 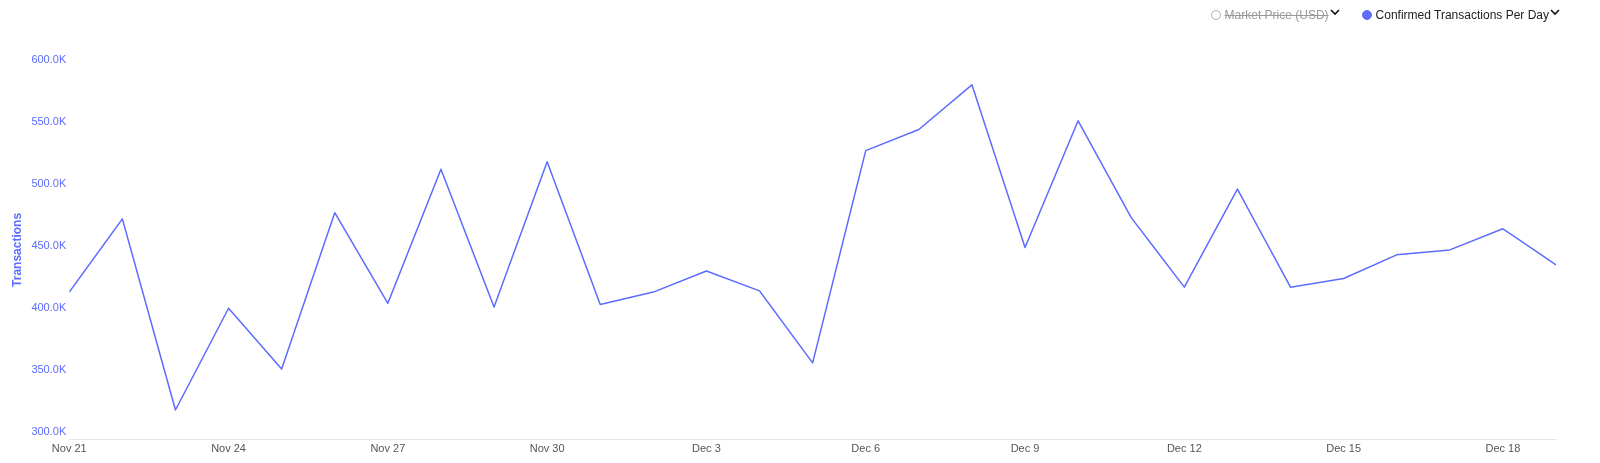 I want to click on x-tick-label: Dec 6, so click(x=866, y=448).